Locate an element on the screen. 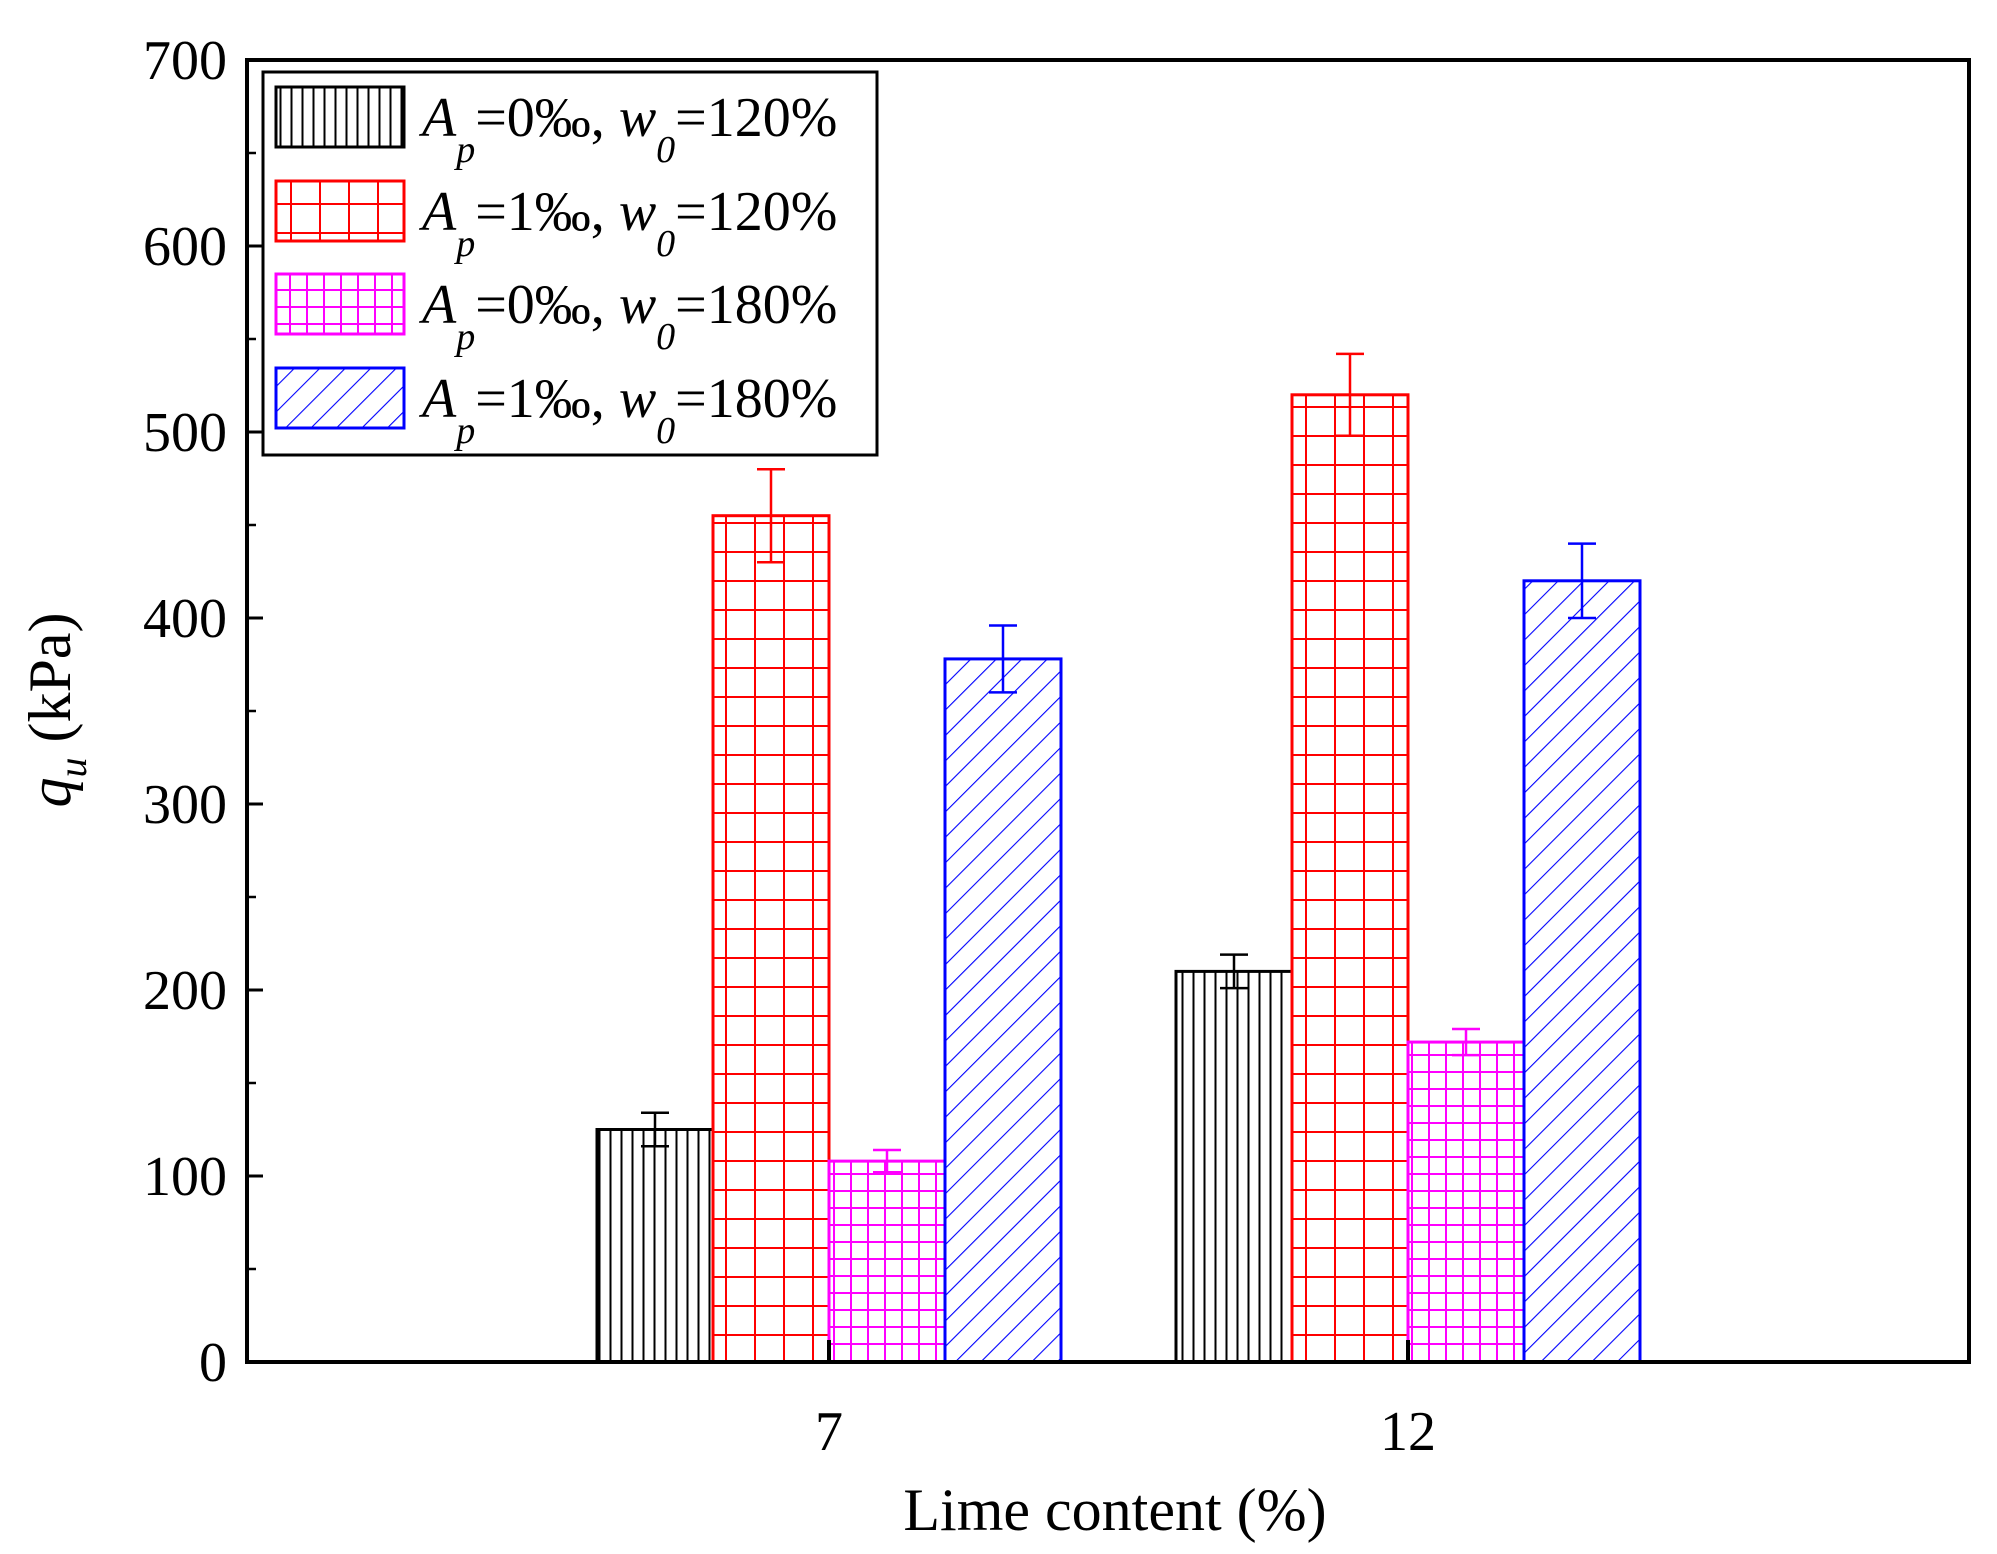 This screenshot has height=1554, width=1997. legend-item-1: Ap=0‰, w0=120% is located at coordinates (555, 128).